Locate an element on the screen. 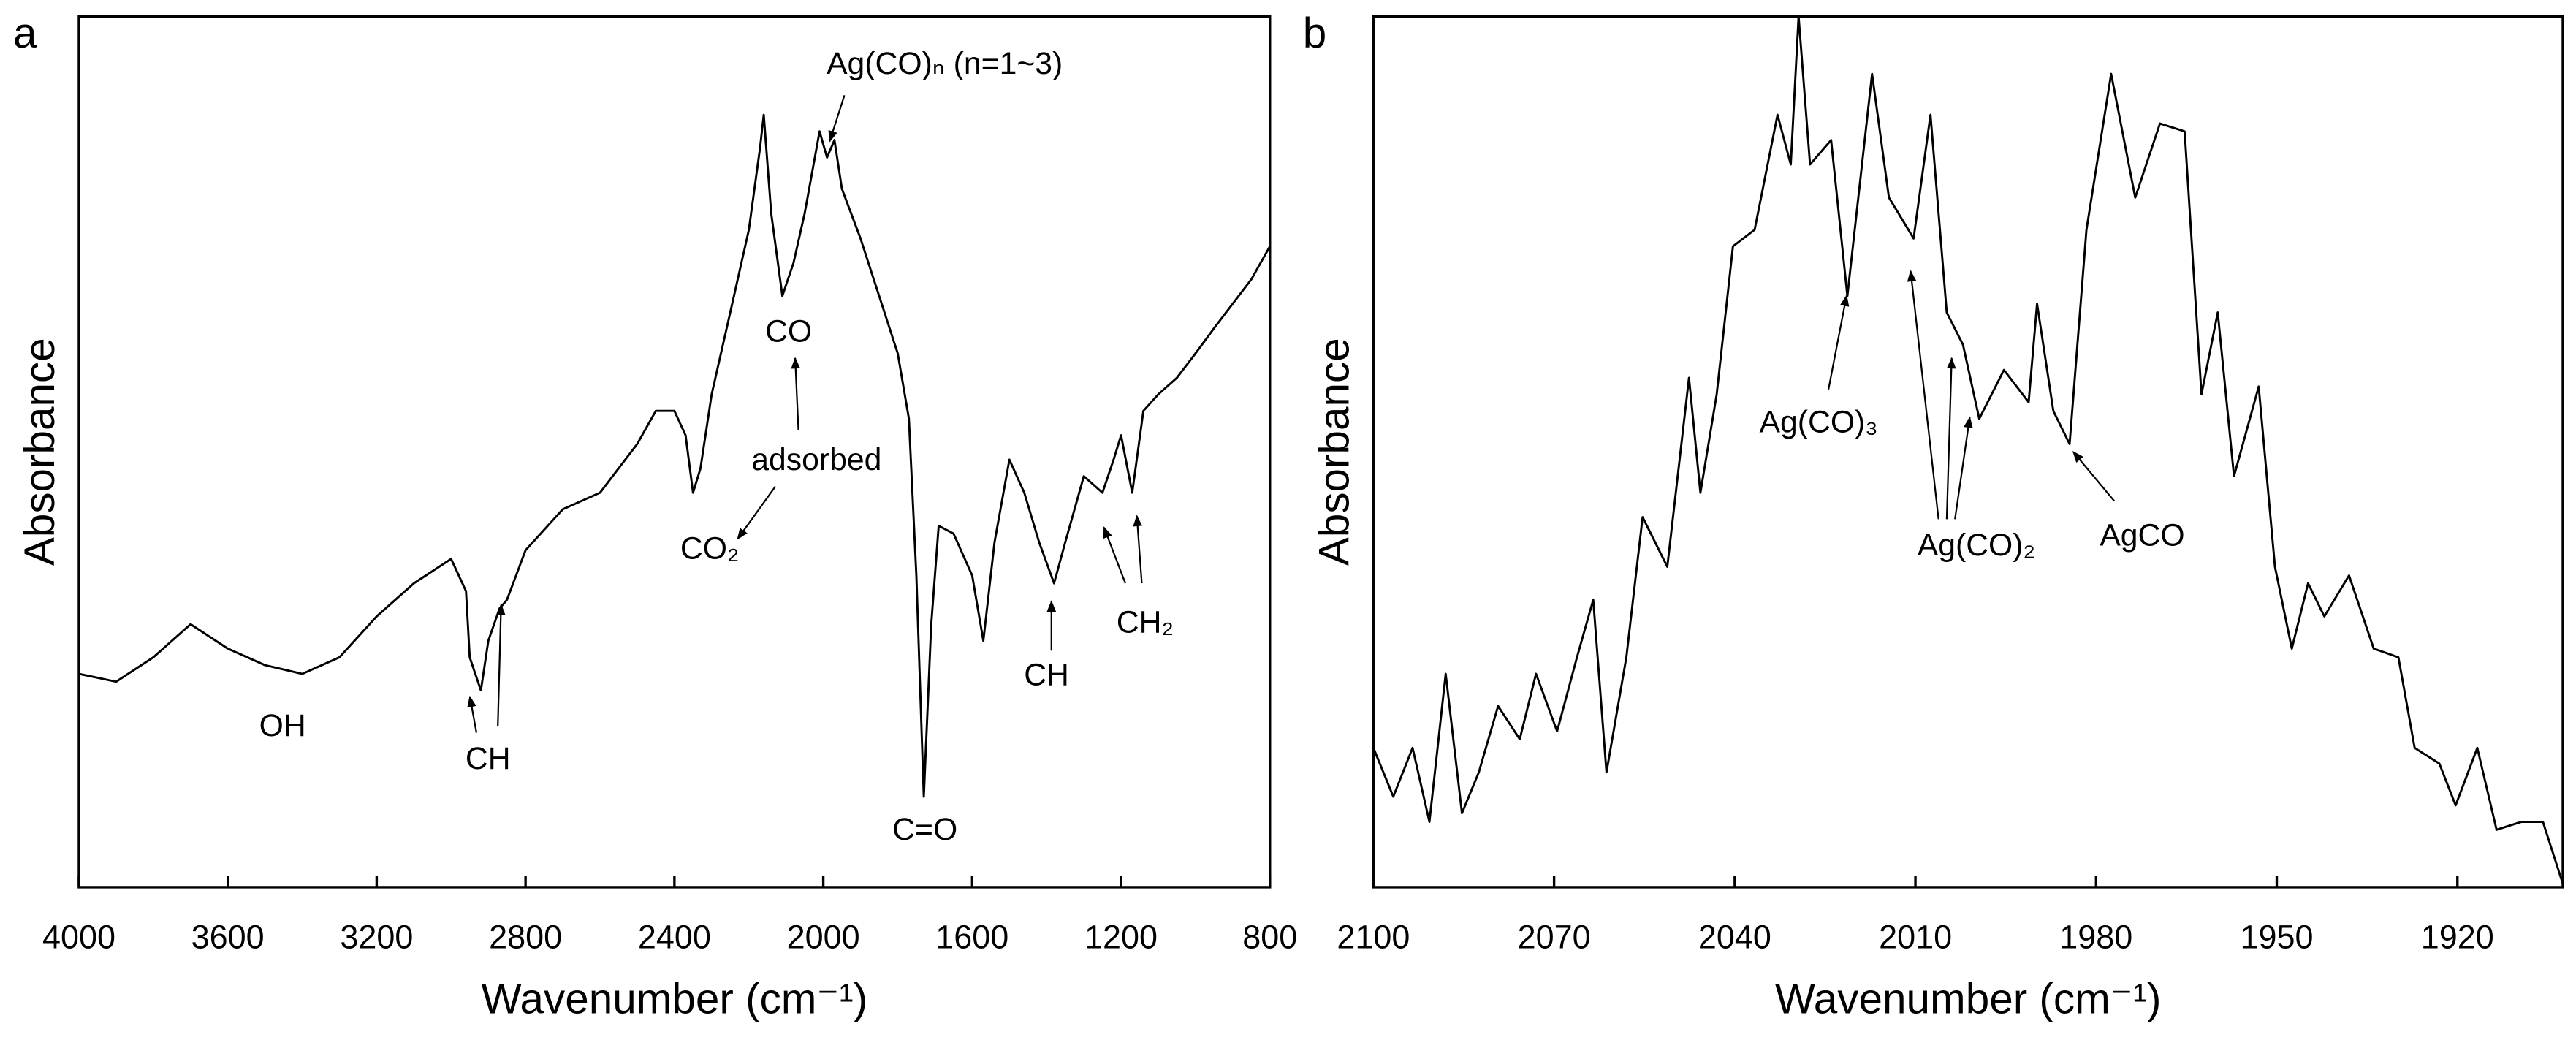 This screenshot has width=2576, height=1040. x-tick-label: 4000 is located at coordinates (78, 937).